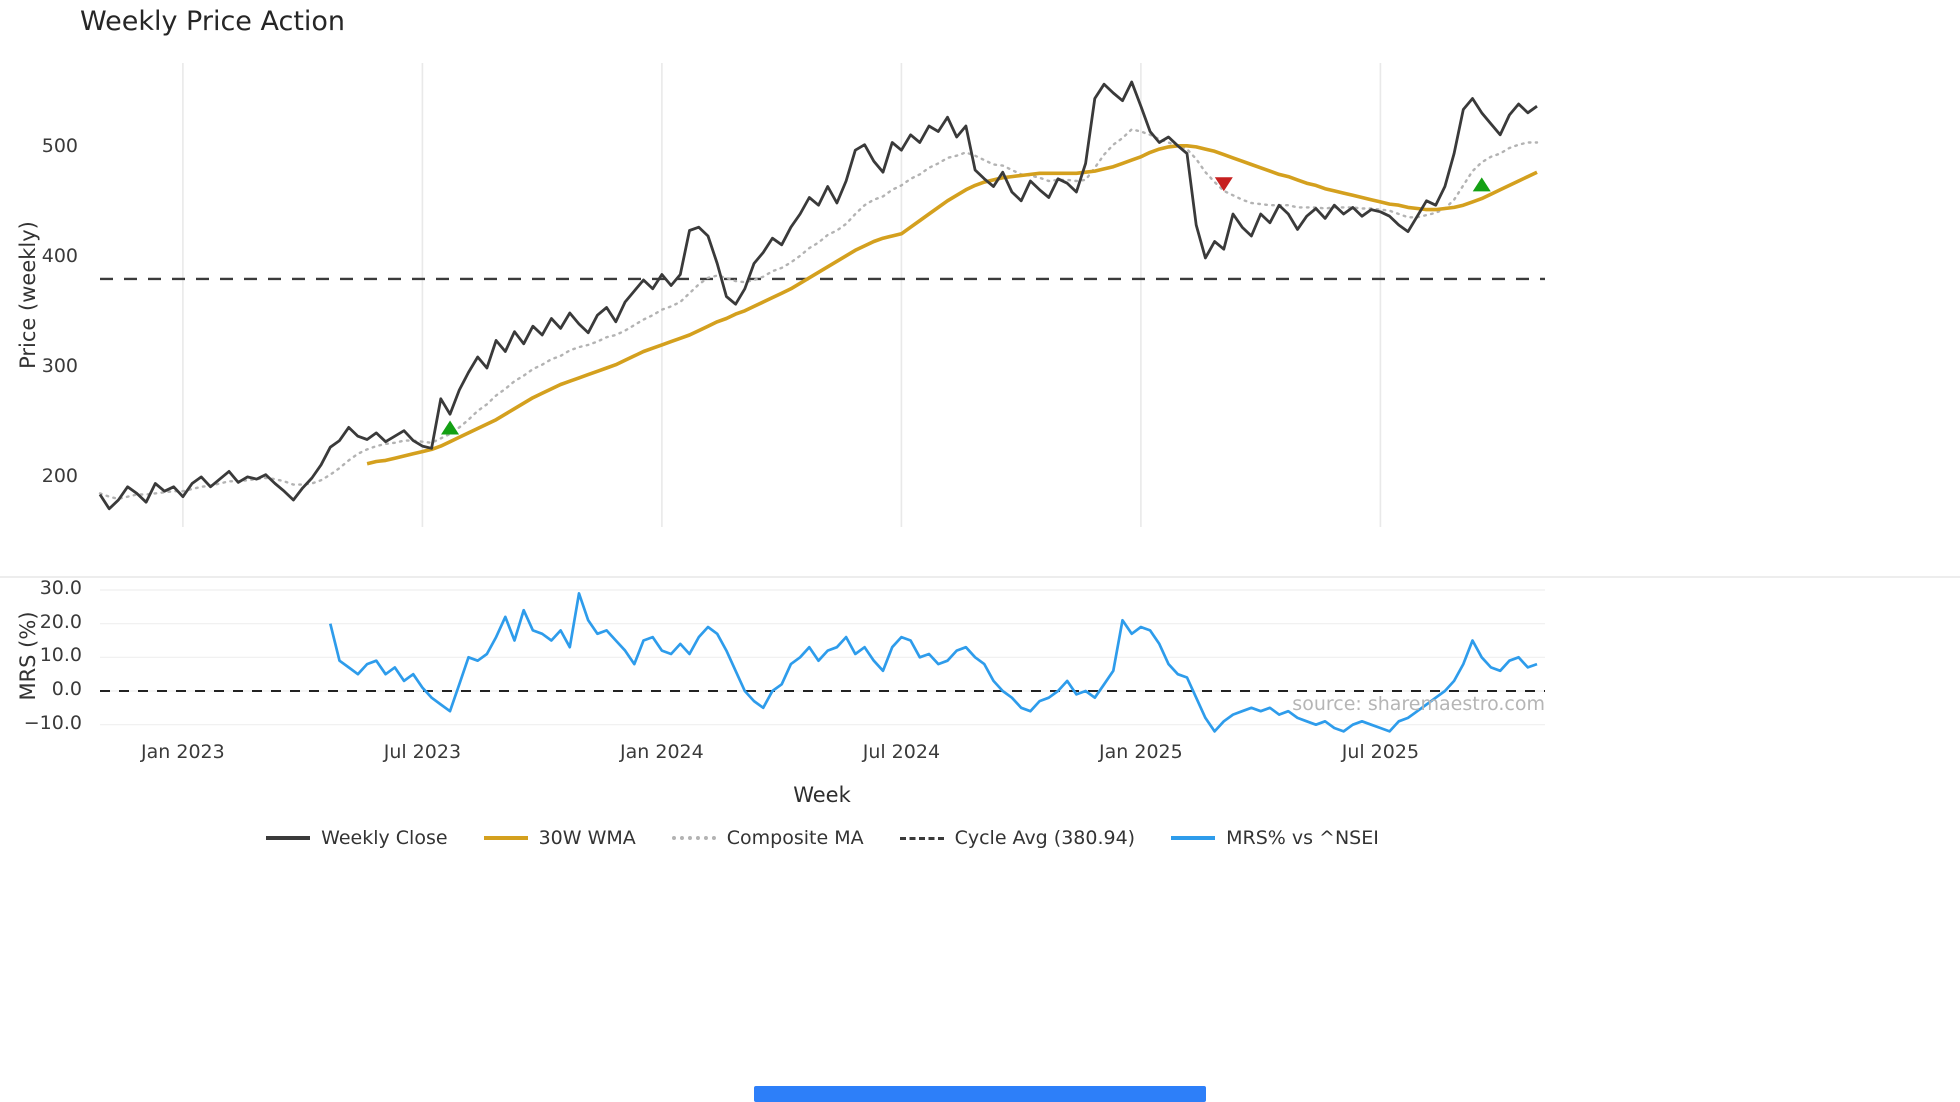  I want to click on mrs-ytick-label: −10.0, so click(52, 722).